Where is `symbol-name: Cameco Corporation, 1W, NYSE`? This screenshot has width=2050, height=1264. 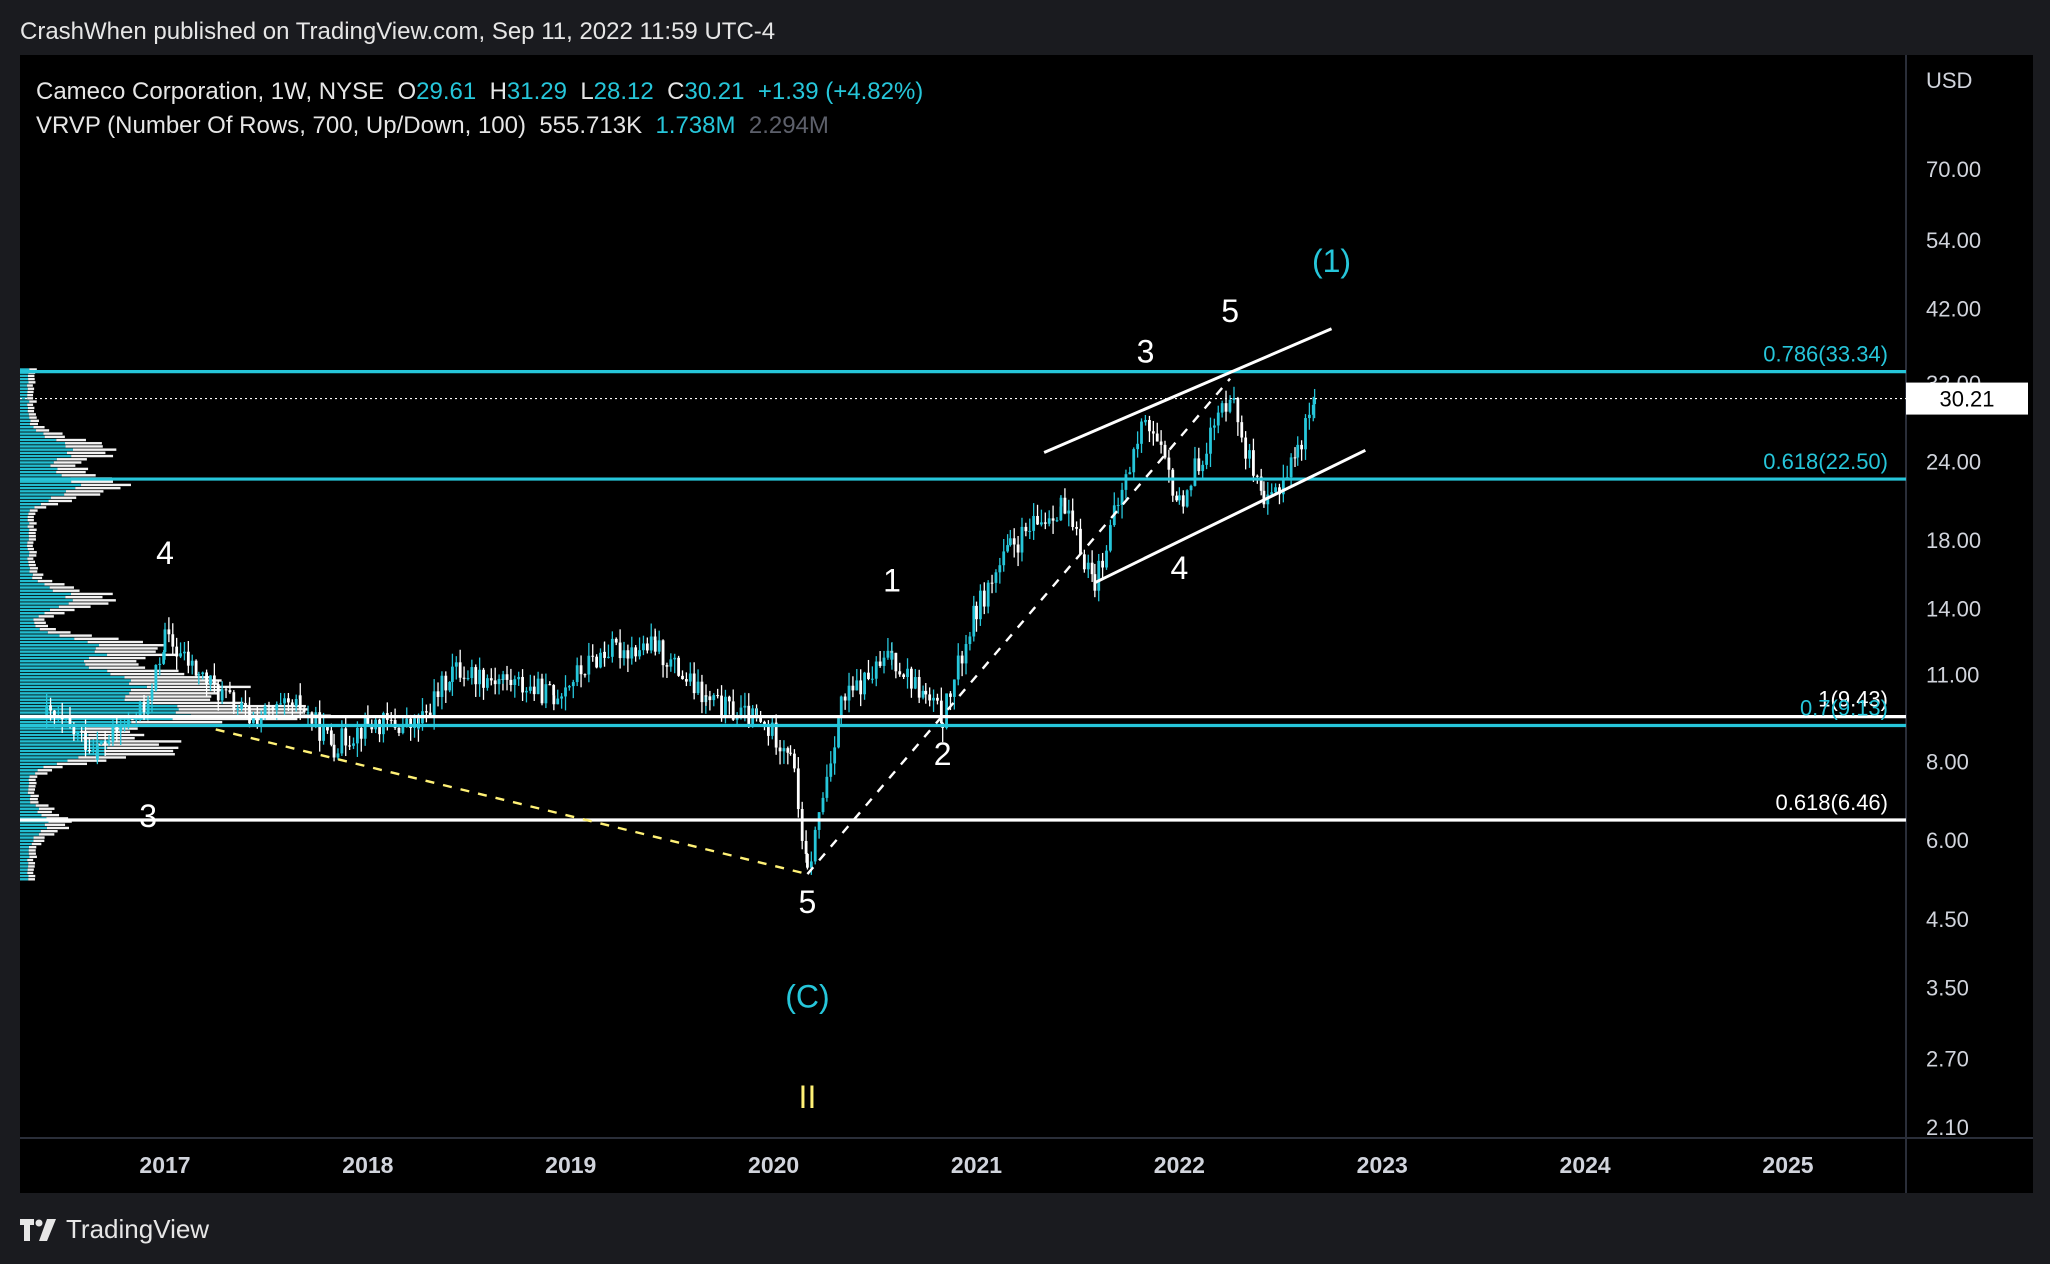 symbol-name: Cameco Corporation, 1W, NYSE is located at coordinates (210, 91).